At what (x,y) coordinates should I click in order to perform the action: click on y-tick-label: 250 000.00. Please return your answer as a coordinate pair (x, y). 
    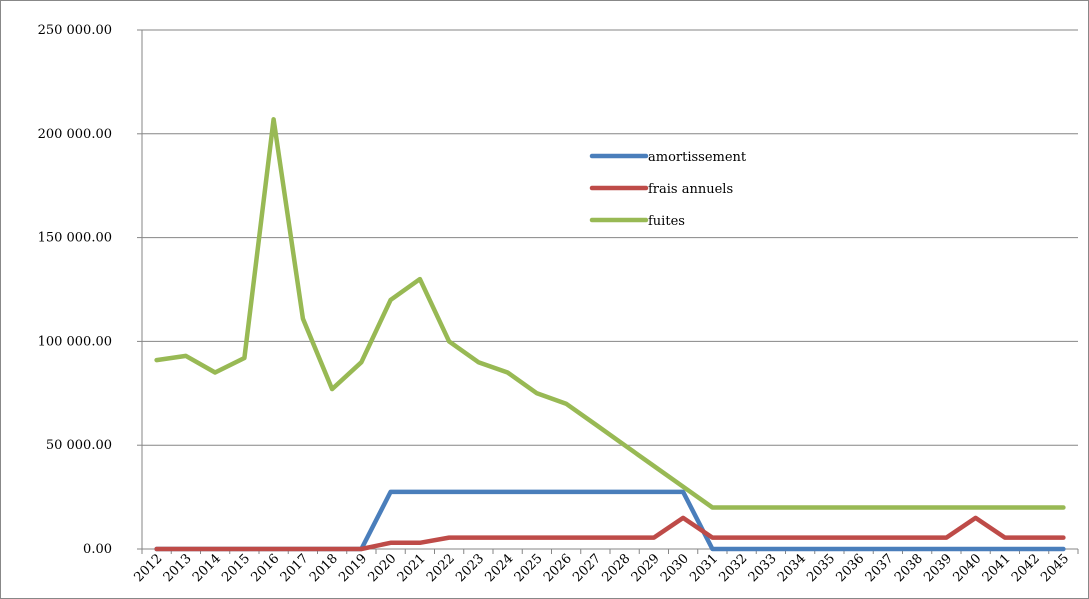
    Looking at the image, I should click on (75, 30).